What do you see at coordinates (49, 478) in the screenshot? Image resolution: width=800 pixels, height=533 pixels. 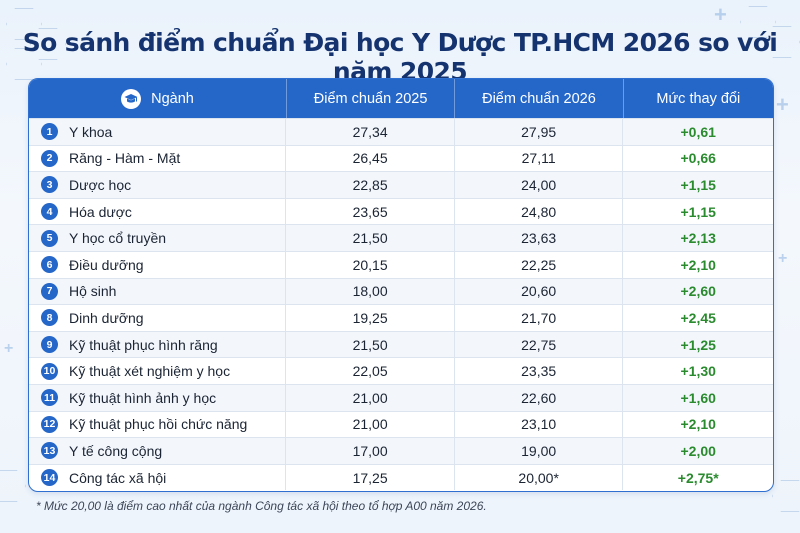 I see `row-number-badge: 14` at bounding box center [49, 478].